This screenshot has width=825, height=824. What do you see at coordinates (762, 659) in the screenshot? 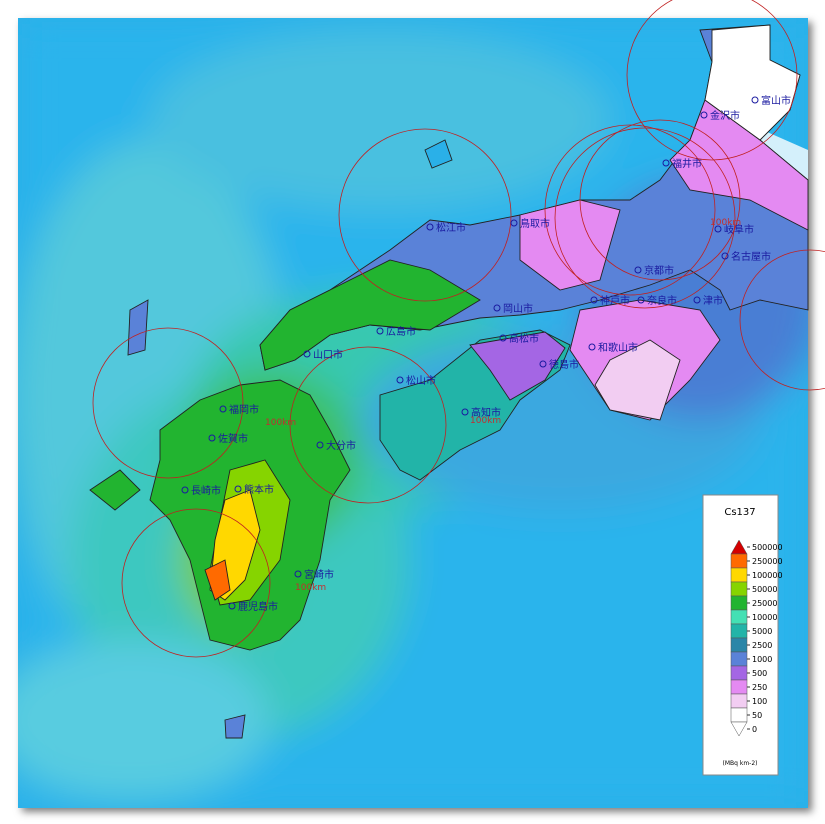
I see `legend-label: 1000` at bounding box center [762, 659].